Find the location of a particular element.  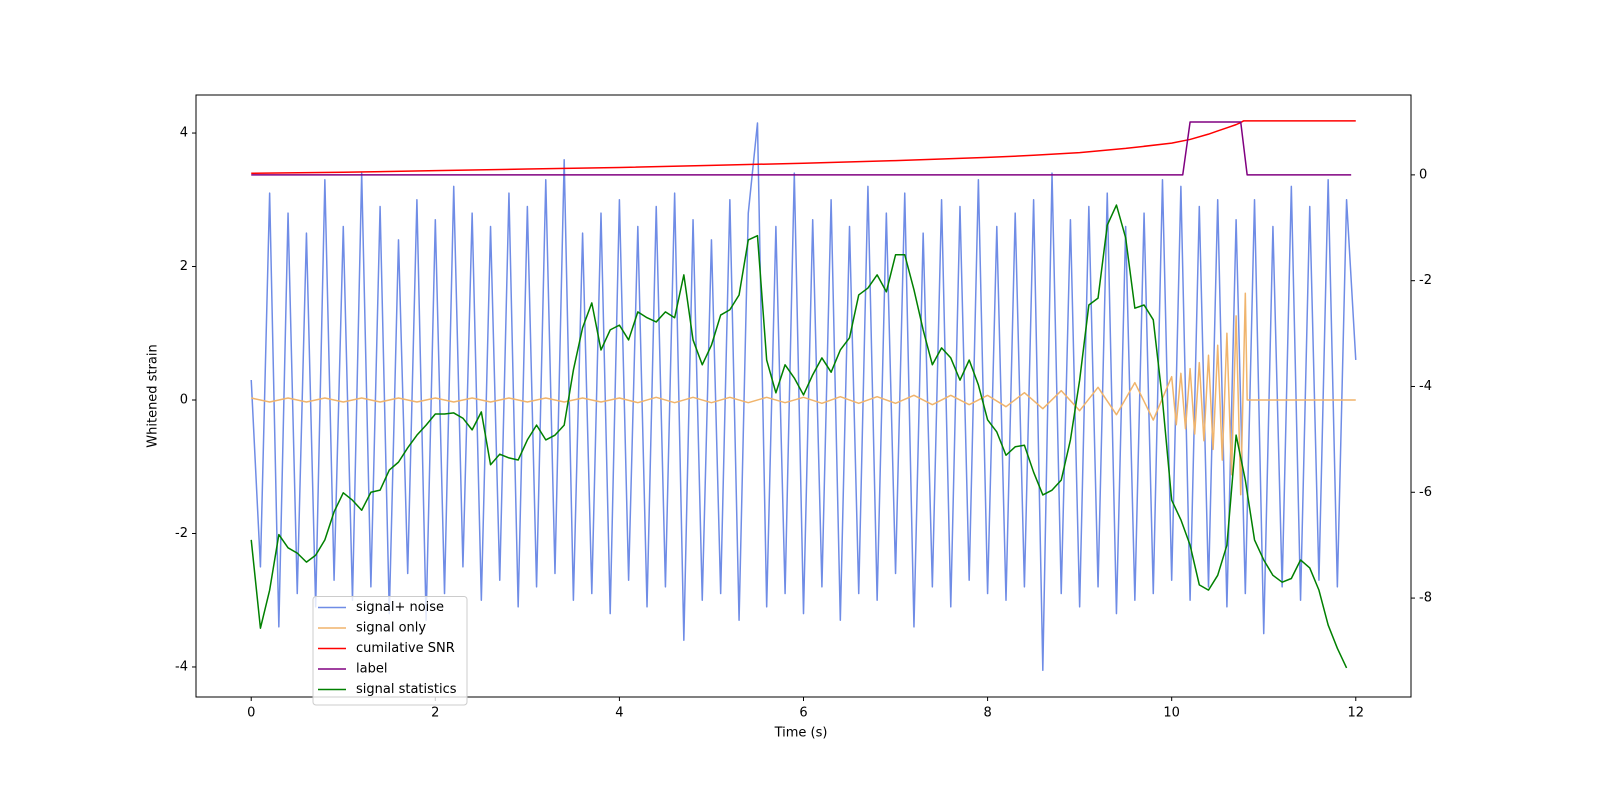

y-tick-label: 2 is located at coordinates (184, 266).